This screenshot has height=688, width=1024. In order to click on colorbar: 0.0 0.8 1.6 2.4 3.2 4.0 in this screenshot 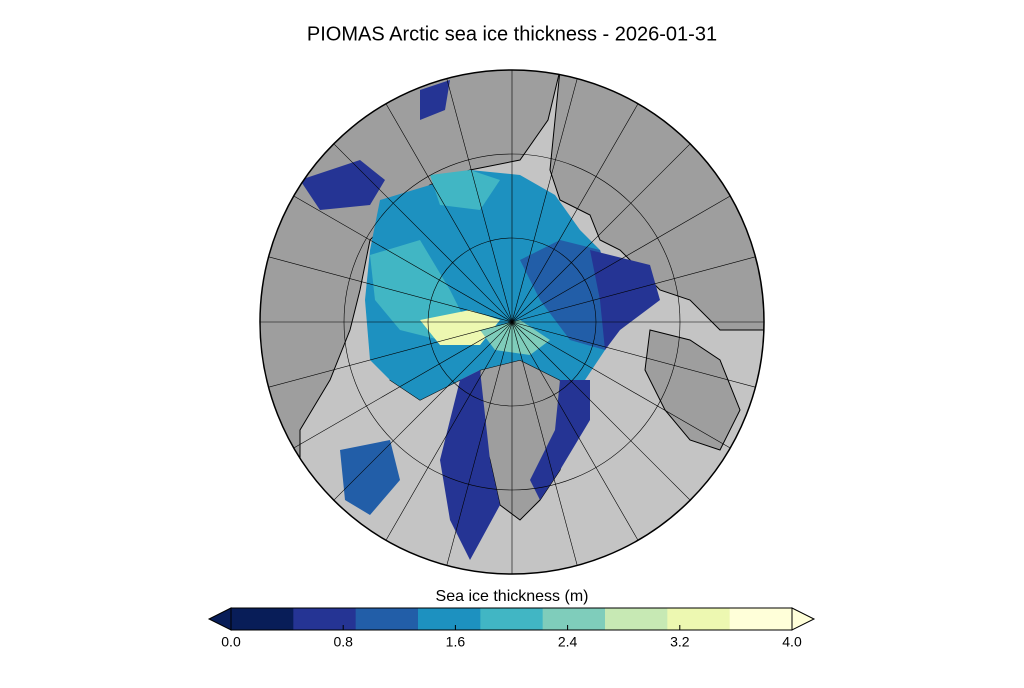, I will do `click(511, 628)`.